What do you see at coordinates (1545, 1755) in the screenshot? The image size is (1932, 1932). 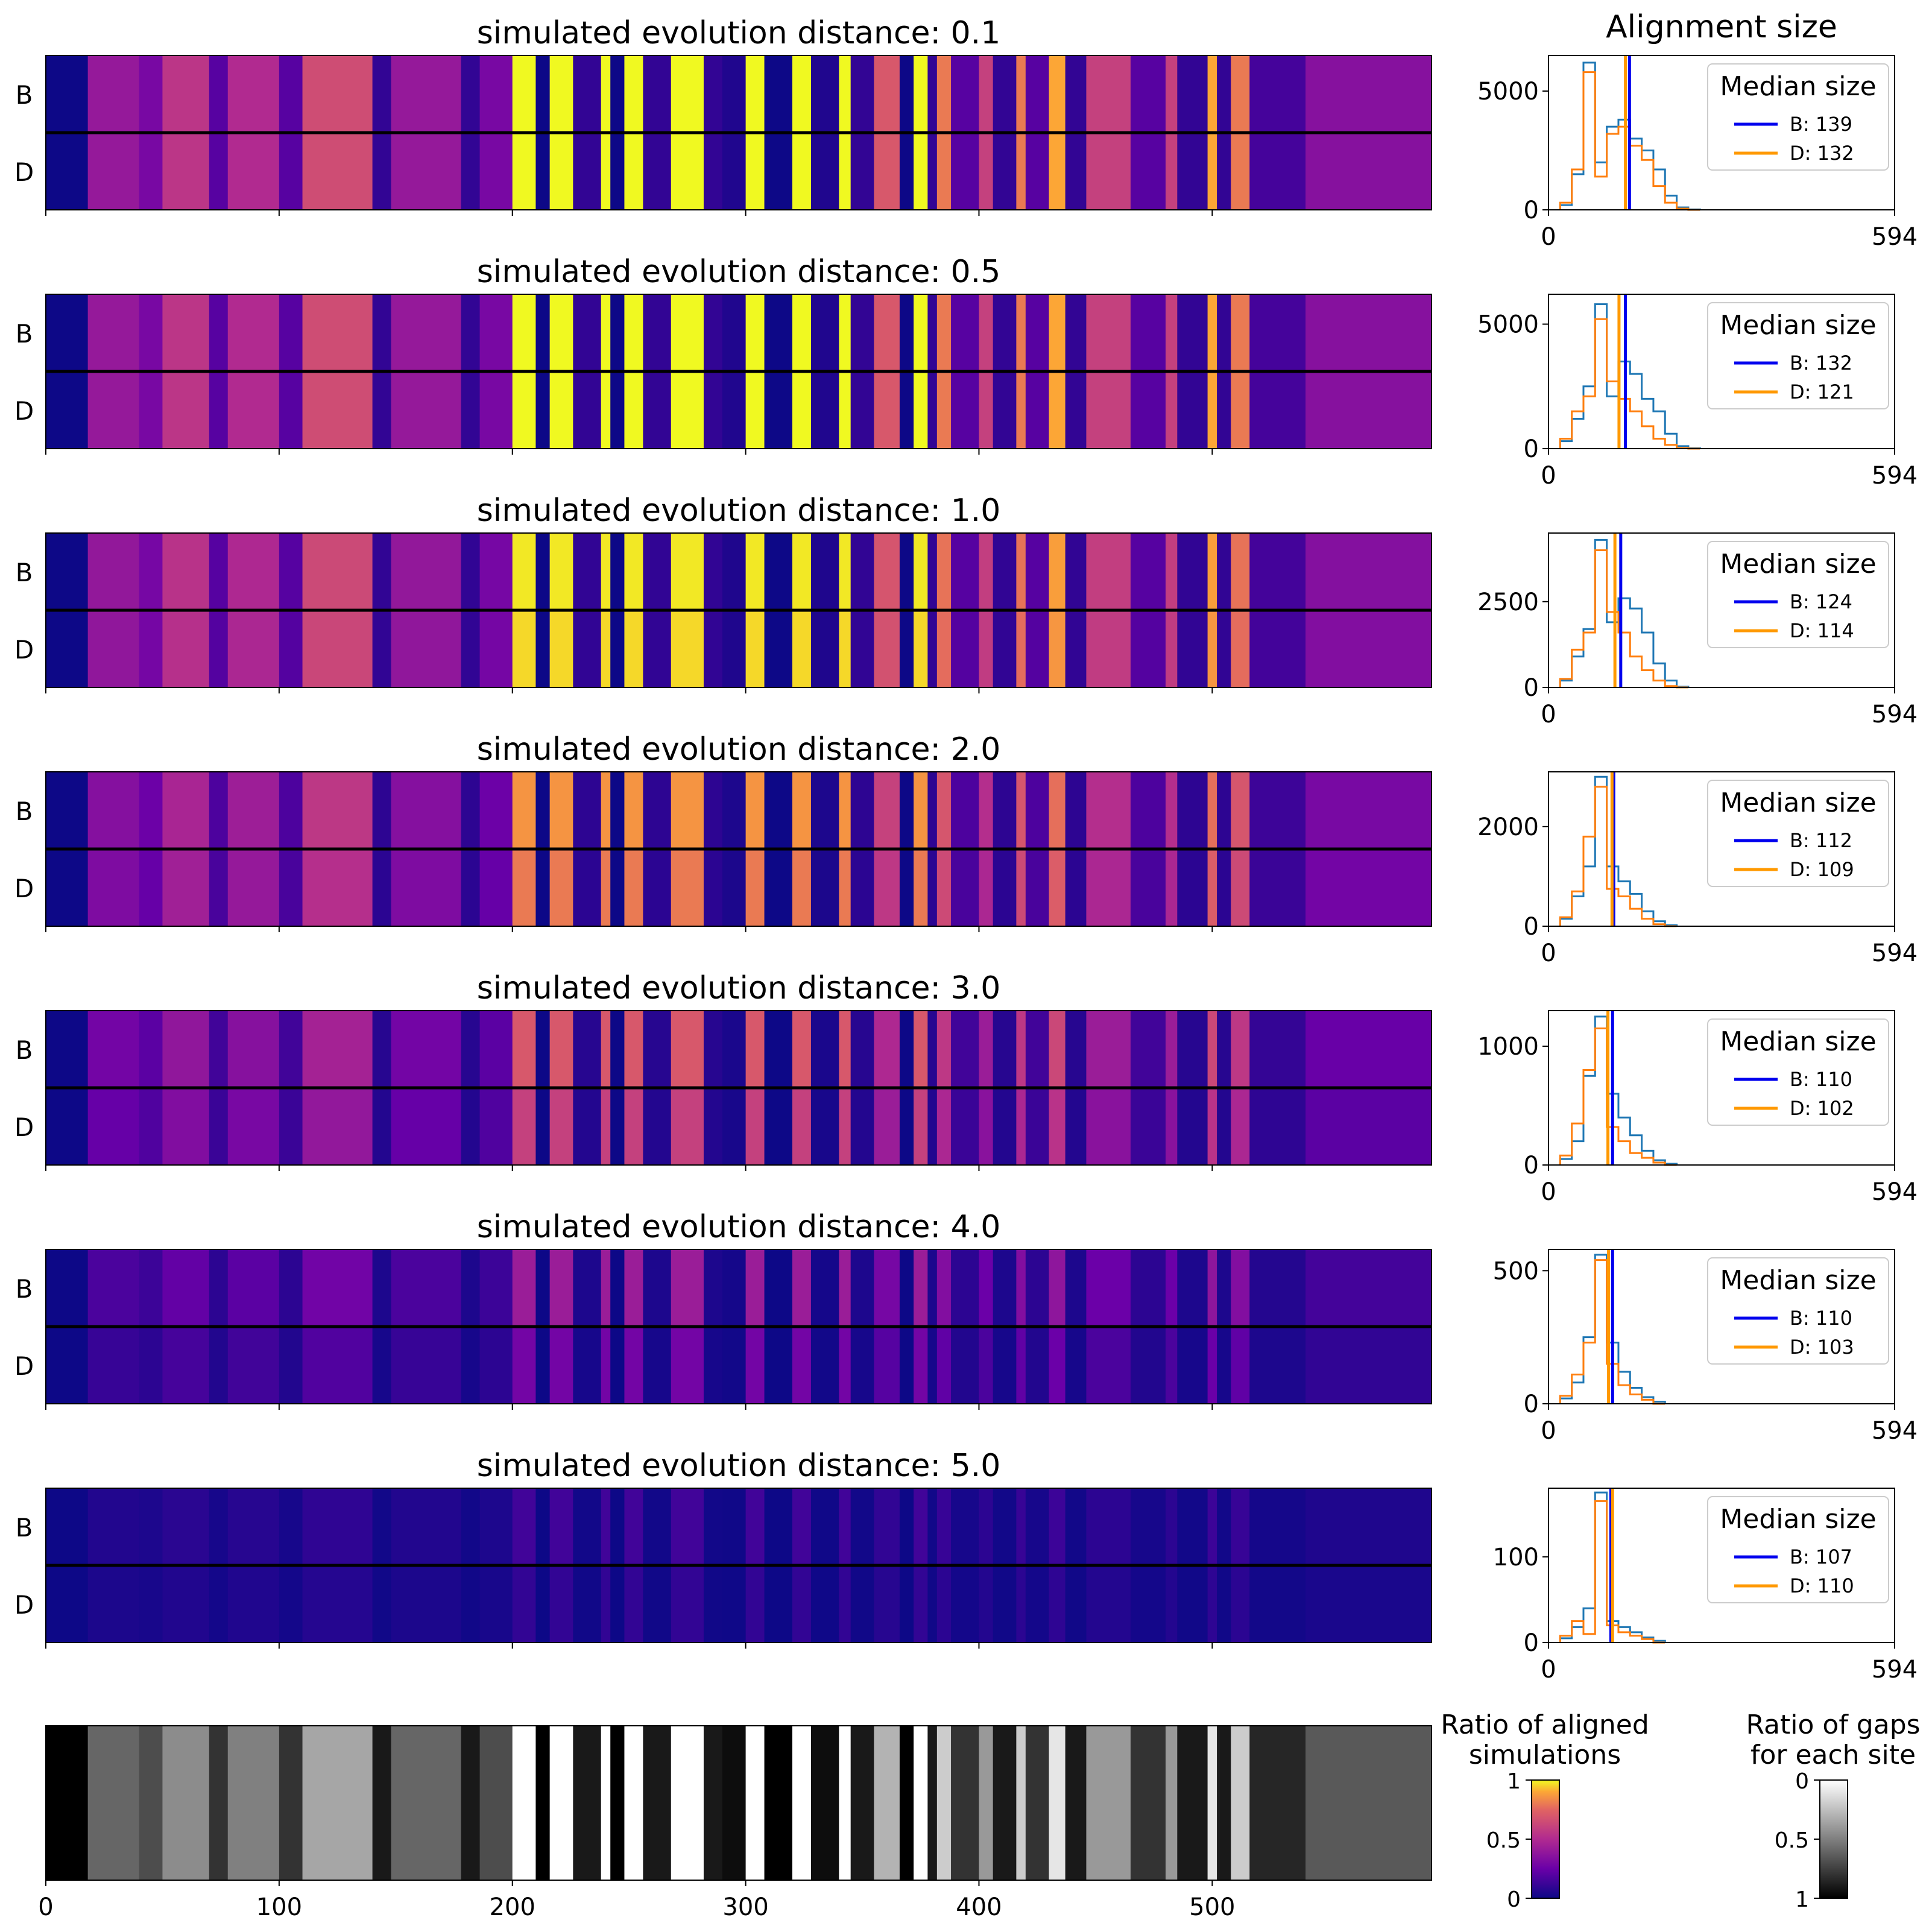 I see `plasma-colorbar-title-2: simulations` at bounding box center [1545, 1755].